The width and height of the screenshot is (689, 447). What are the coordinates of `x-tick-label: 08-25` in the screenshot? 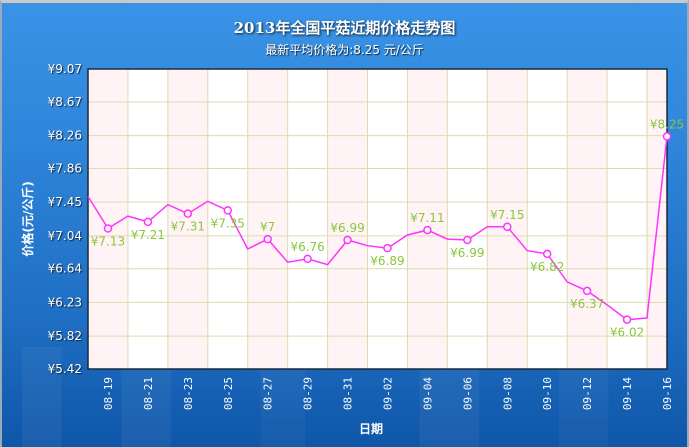 It's located at (228, 393).